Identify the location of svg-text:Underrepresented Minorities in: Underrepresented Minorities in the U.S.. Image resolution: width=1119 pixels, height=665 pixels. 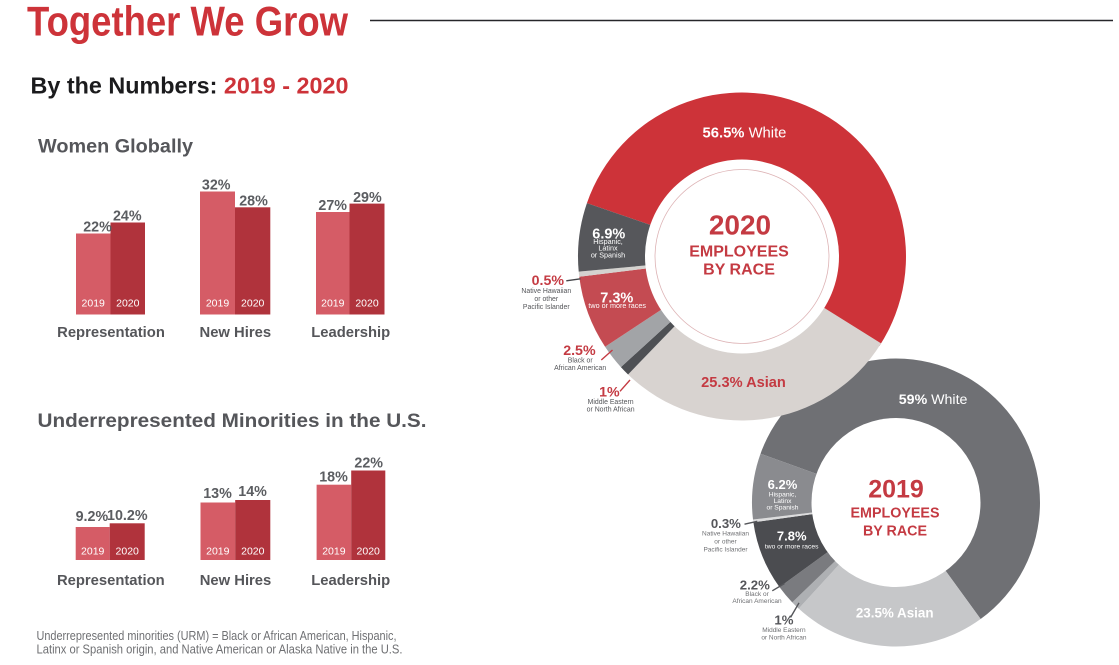
(232, 421).